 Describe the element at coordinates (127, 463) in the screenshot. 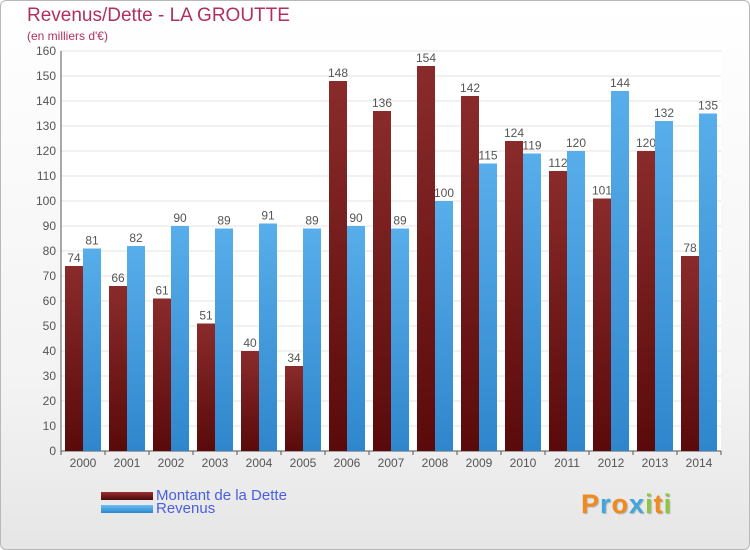

I see `x-tick-label: 2001` at that location.